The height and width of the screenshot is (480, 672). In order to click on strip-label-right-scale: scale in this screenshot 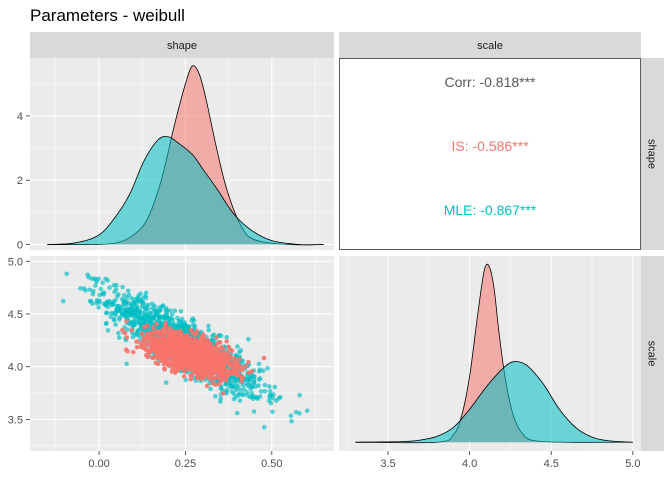, I will do `click(652, 354)`.